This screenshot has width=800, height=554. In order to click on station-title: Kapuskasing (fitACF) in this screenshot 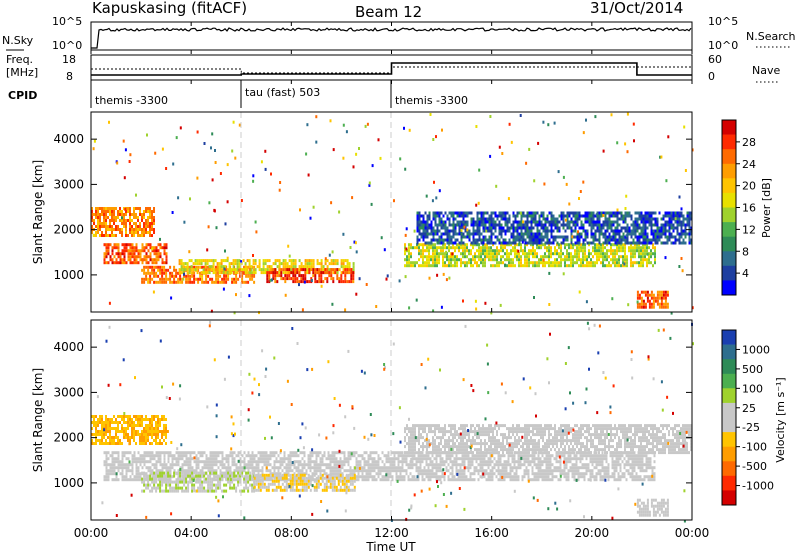, I will do `click(169, 8)`.